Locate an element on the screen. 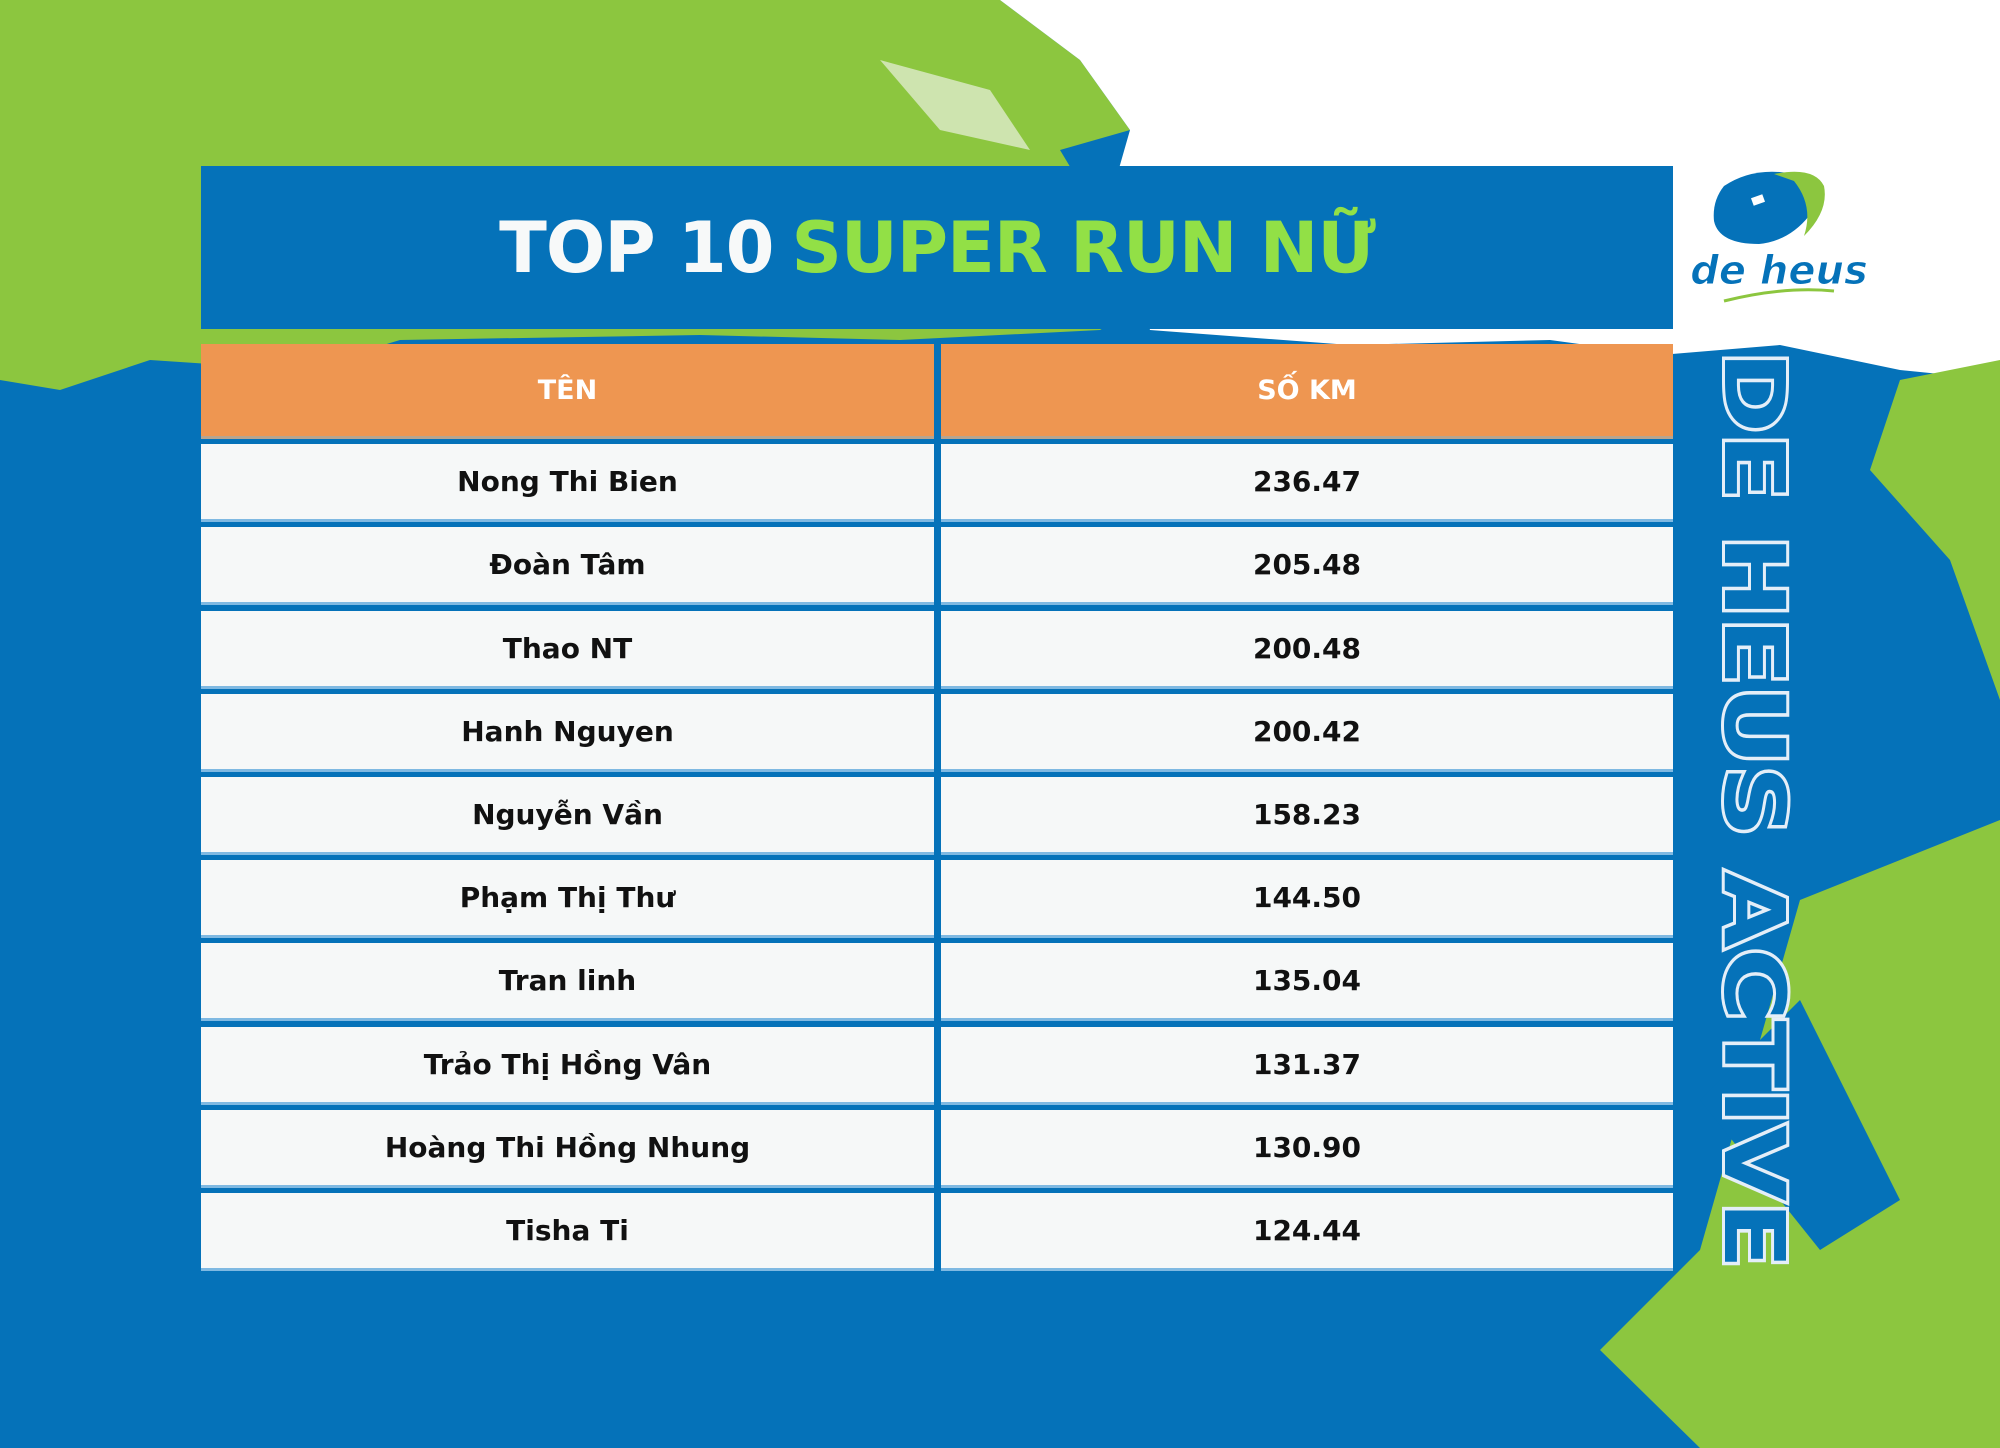 The image size is (2000, 1448). table-row: Phạm Thị Thư 144.50 is located at coordinates (937, 899).